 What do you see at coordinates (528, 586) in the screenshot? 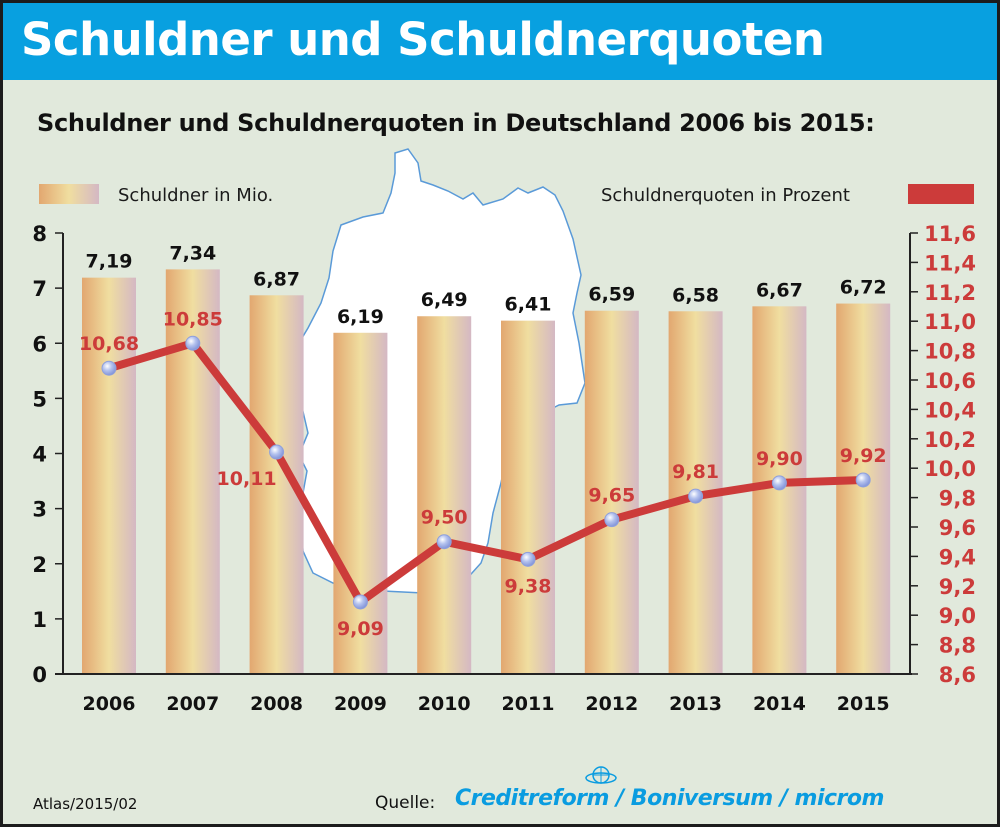
I see `line-value-label: 9,38` at bounding box center [528, 586].